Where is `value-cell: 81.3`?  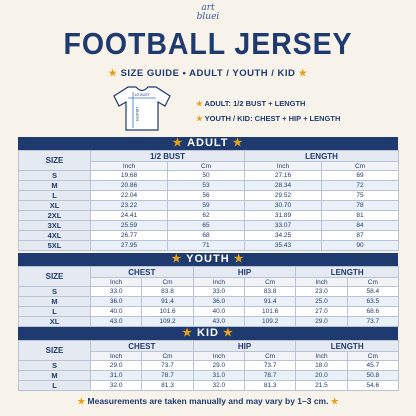
value-cell: 81.3 is located at coordinates (167, 385).